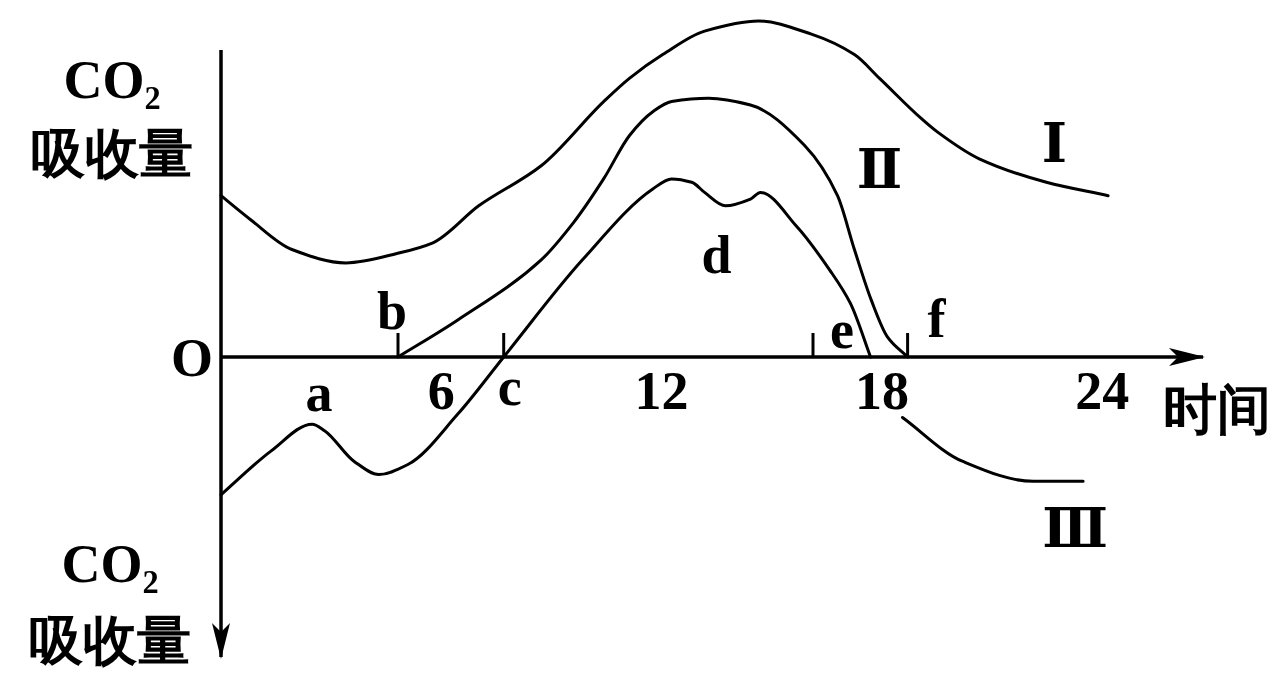 This screenshot has width=1285, height=697. I want to click on annotation: a, so click(319, 393).